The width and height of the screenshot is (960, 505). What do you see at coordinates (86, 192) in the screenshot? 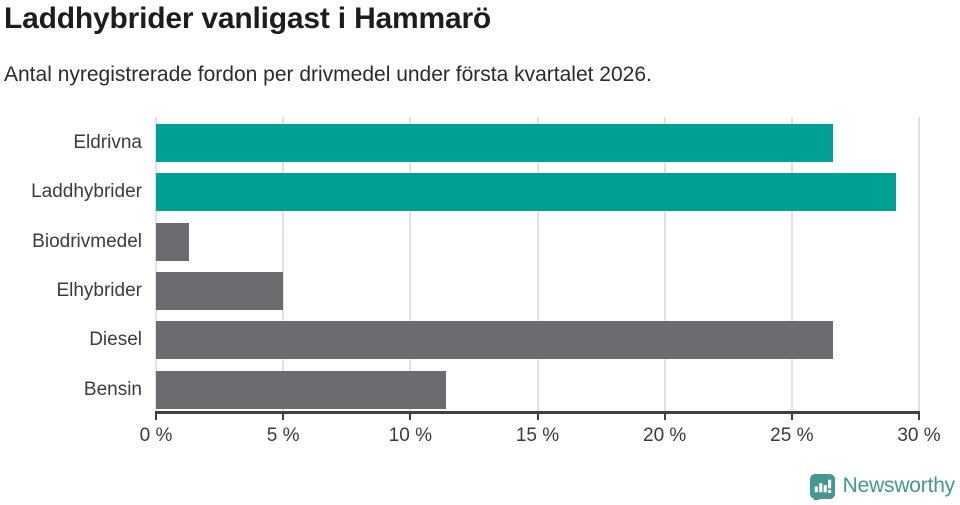
I see `category-label-laddhybrider: Laddhybrider` at bounding box center [86, 192].